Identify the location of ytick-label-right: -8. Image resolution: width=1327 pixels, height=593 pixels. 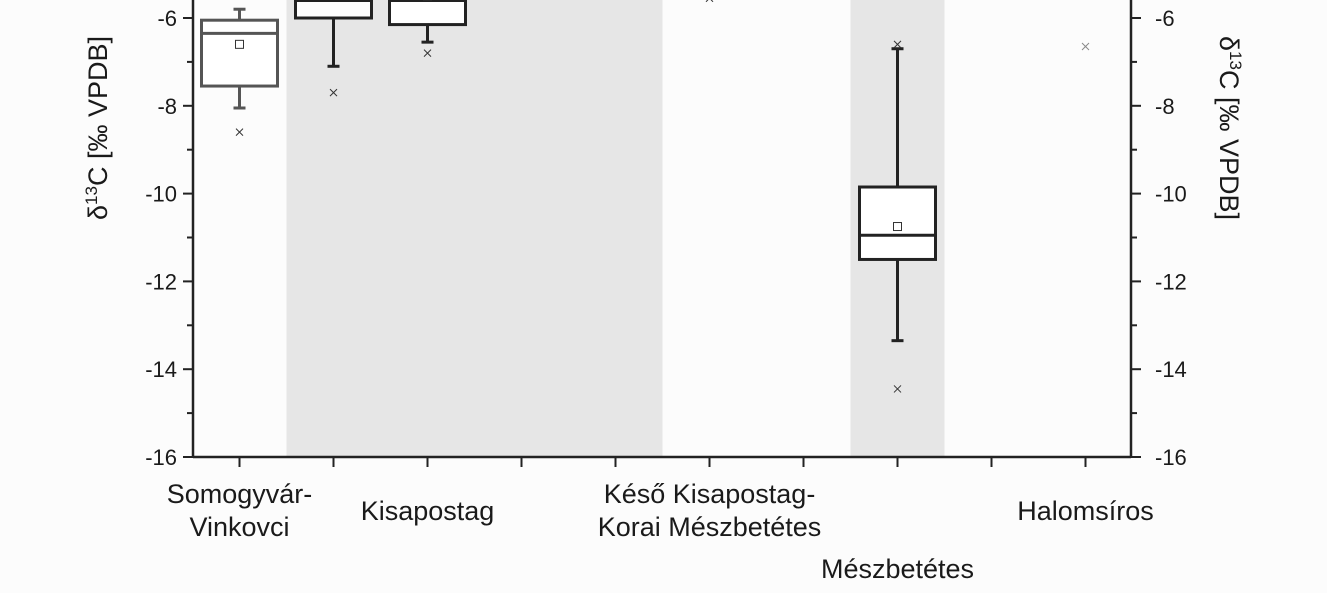
(1165, 106).